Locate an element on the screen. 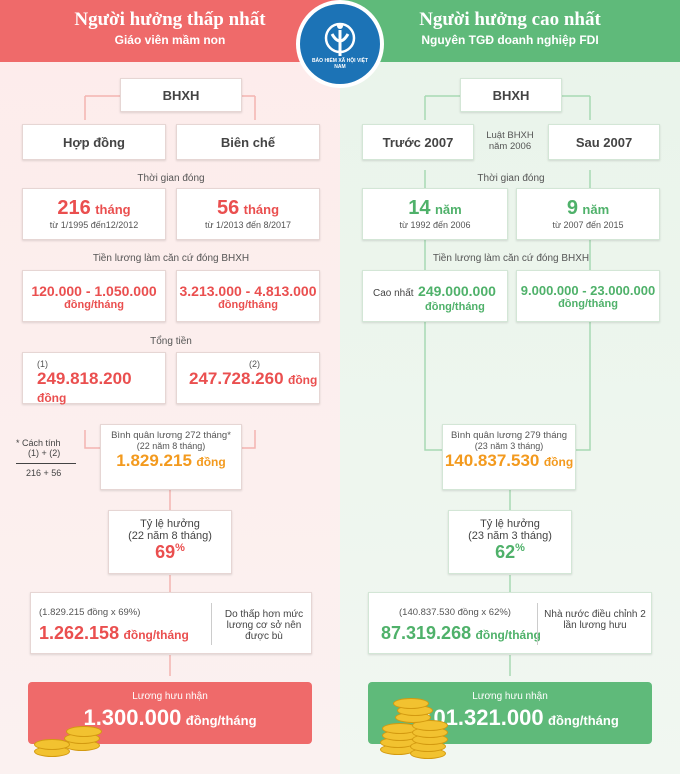 This screenshot has height=774, width=680. left-b-idx: (2) is located at coordinates (254, 364).